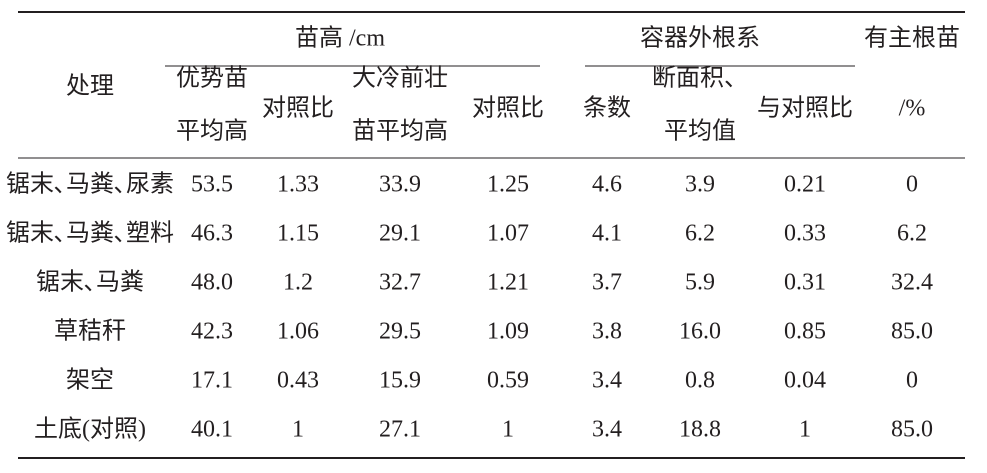 The width and height of the screenshot is (987, 473). Describe the element at coordinates (212, 283) in the screenshot. I see `cell: 48.0` at that location.